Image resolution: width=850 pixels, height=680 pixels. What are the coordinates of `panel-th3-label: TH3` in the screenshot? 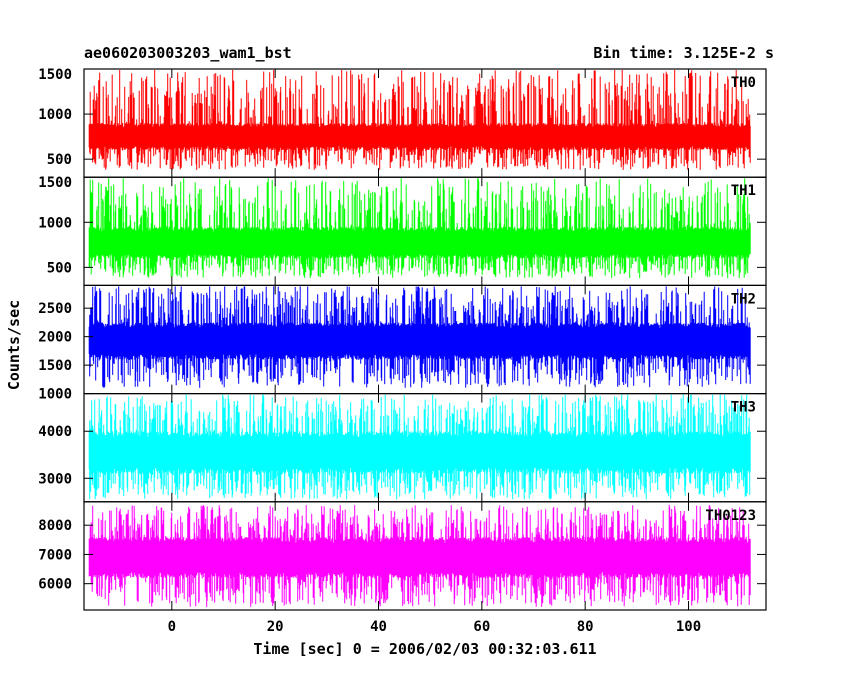 It's located at (743, 408).